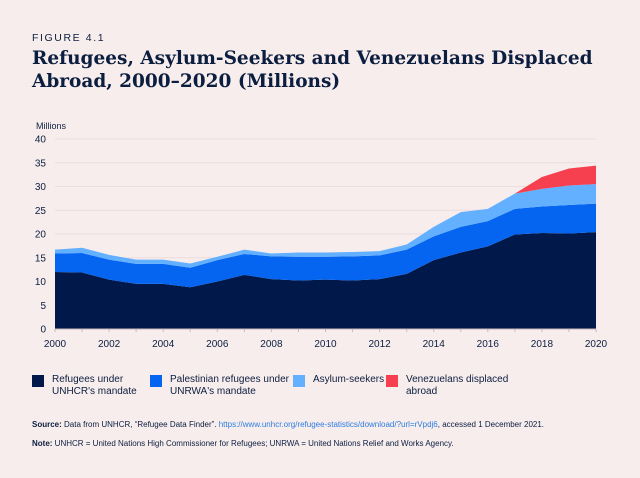  What do you see at coordinates (109, 344) in the screenshot?
I see `x-tick-label: 2002` at bounding box center [109, 344].